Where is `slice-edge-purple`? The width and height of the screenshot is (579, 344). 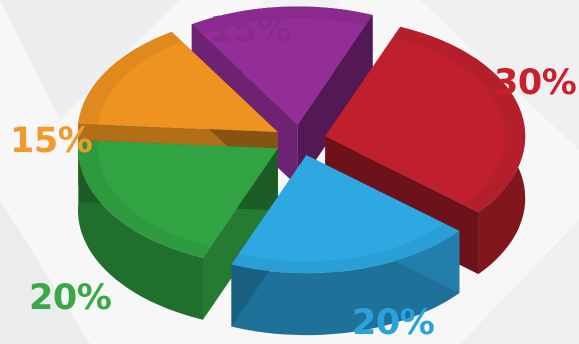
slice-edge-purple is located at coordinates (335, 101).